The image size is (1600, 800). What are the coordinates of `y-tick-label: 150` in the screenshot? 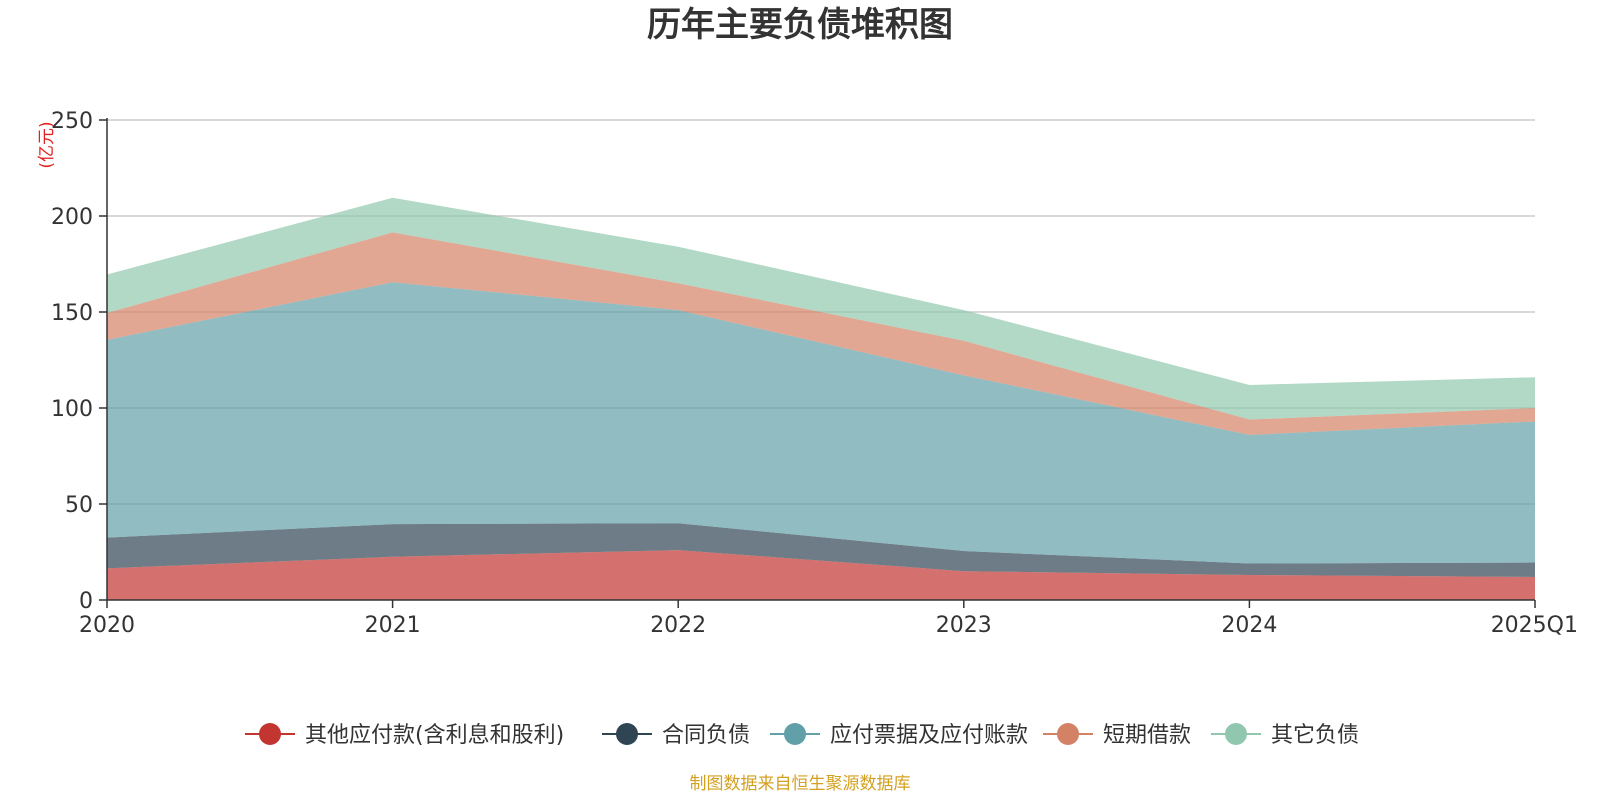 It's located at (72, 313).